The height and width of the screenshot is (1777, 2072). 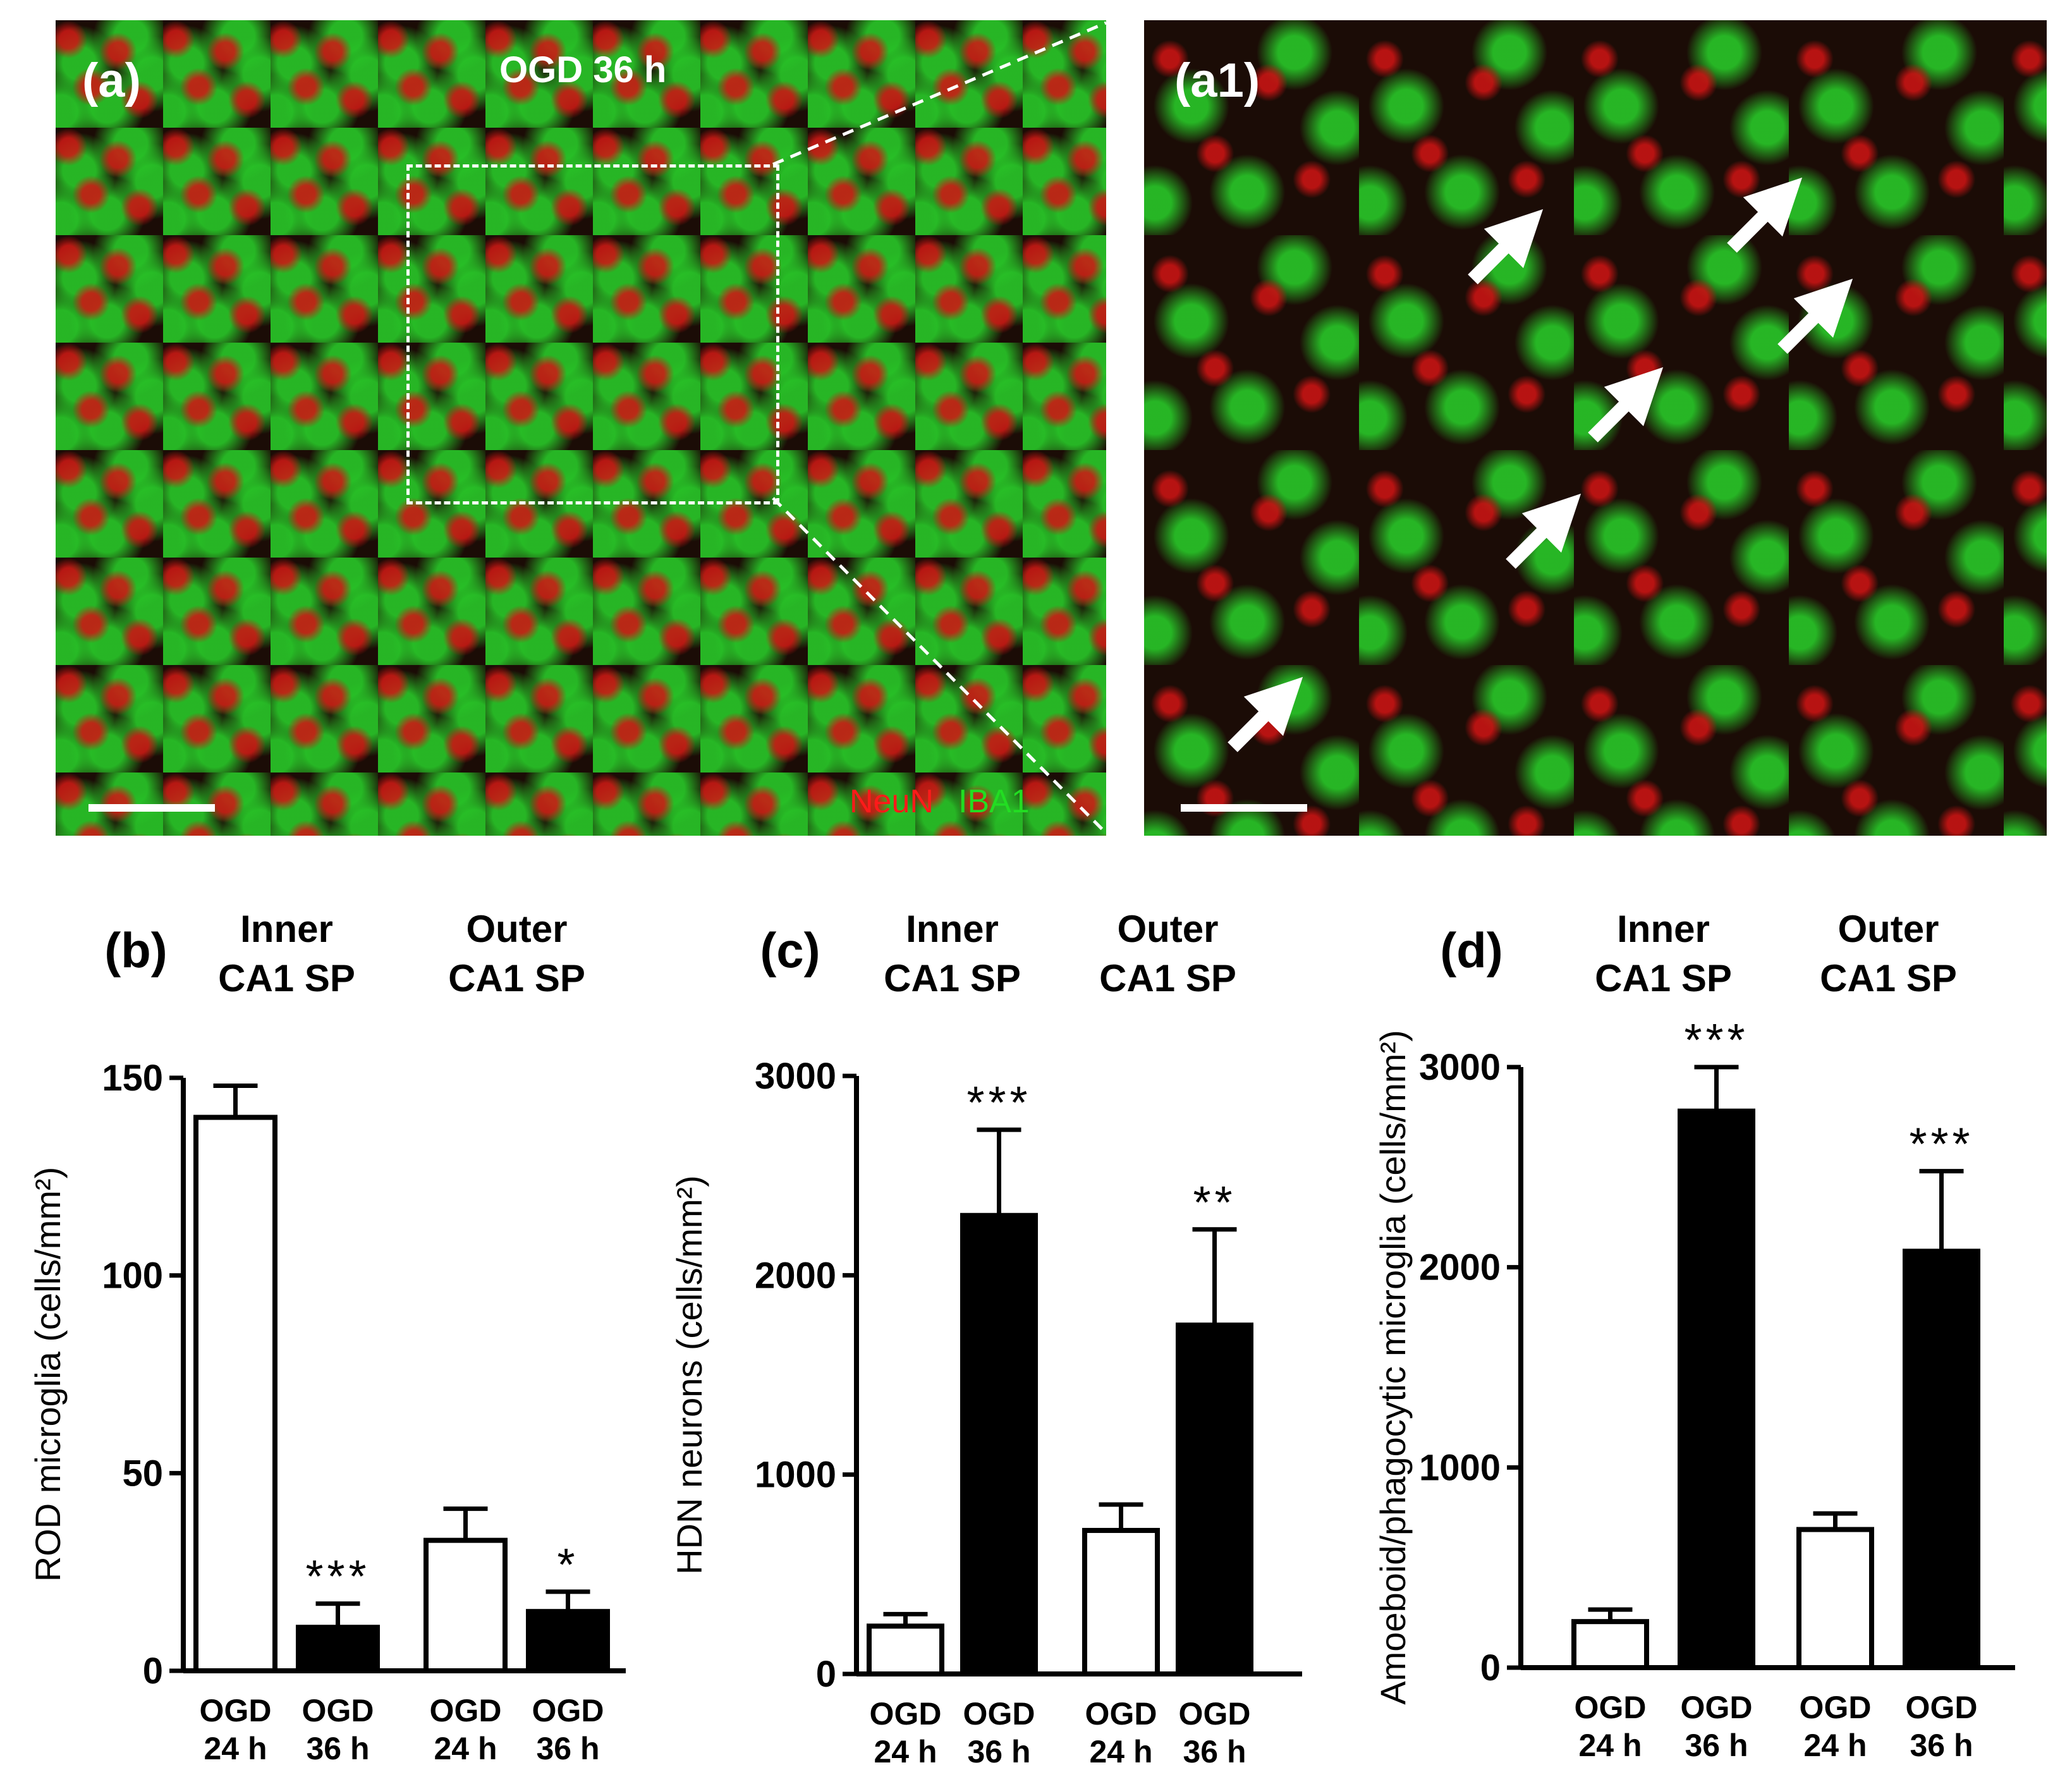 I want to click on zoom-connector-lines, so click(x=939, y=428).